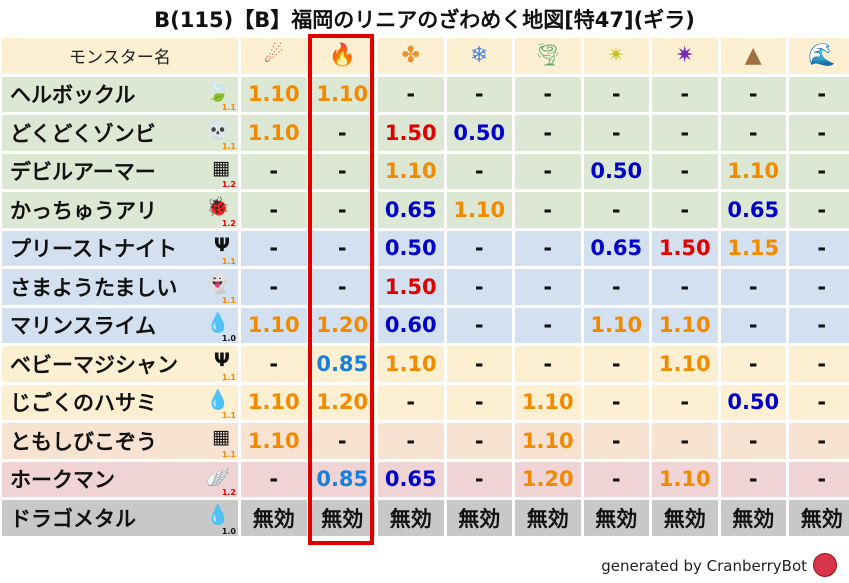  What do you see at coordinates (273, 56) in the screenshot?
I see `fire-ball-icon: ☄` at bounding box center [273, 56].